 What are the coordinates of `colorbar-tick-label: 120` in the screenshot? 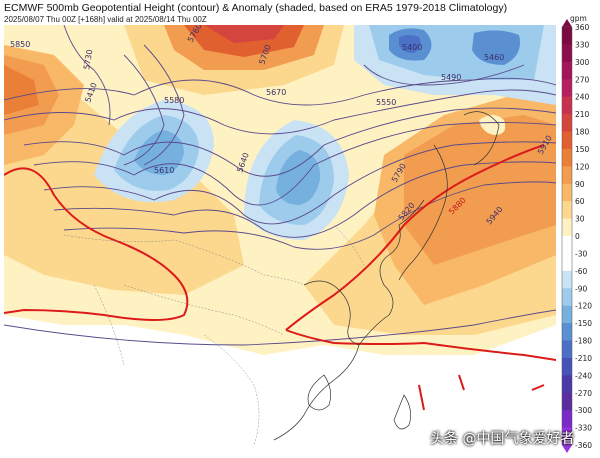 It's located at (582, 166).